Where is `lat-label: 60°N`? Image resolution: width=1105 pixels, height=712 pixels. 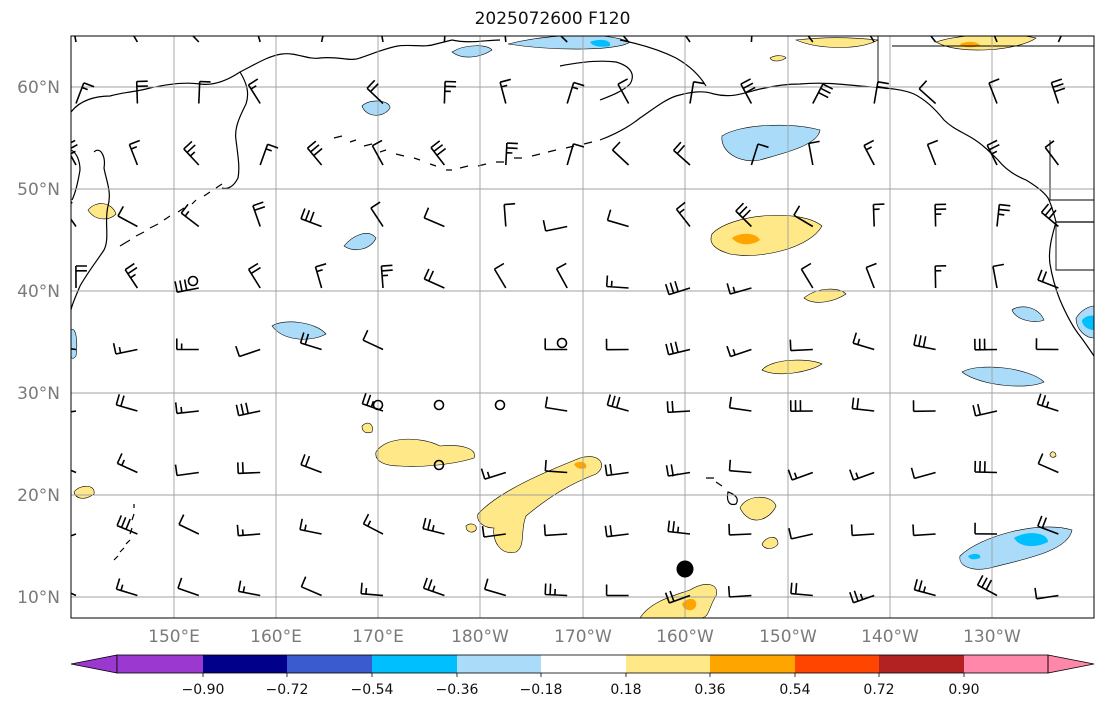
lat-label: 60°N is located at coordinates (38, 88).